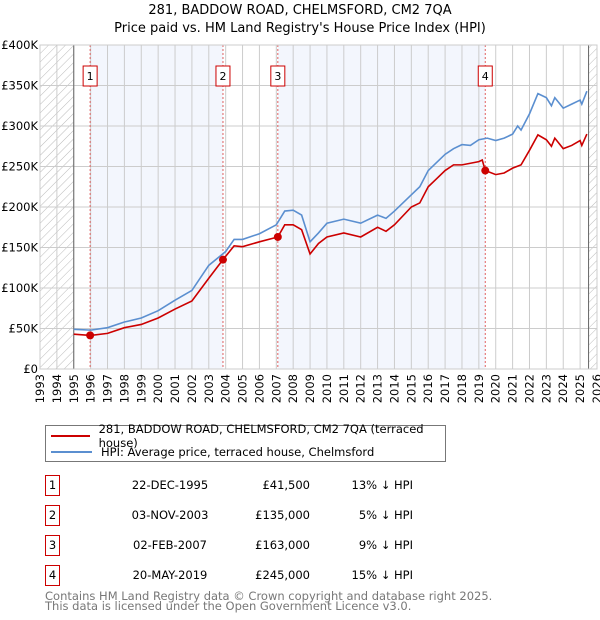 This screenshot has height=620, width=600. I want to click on y-tick-label: £150K, so click(19, 248).